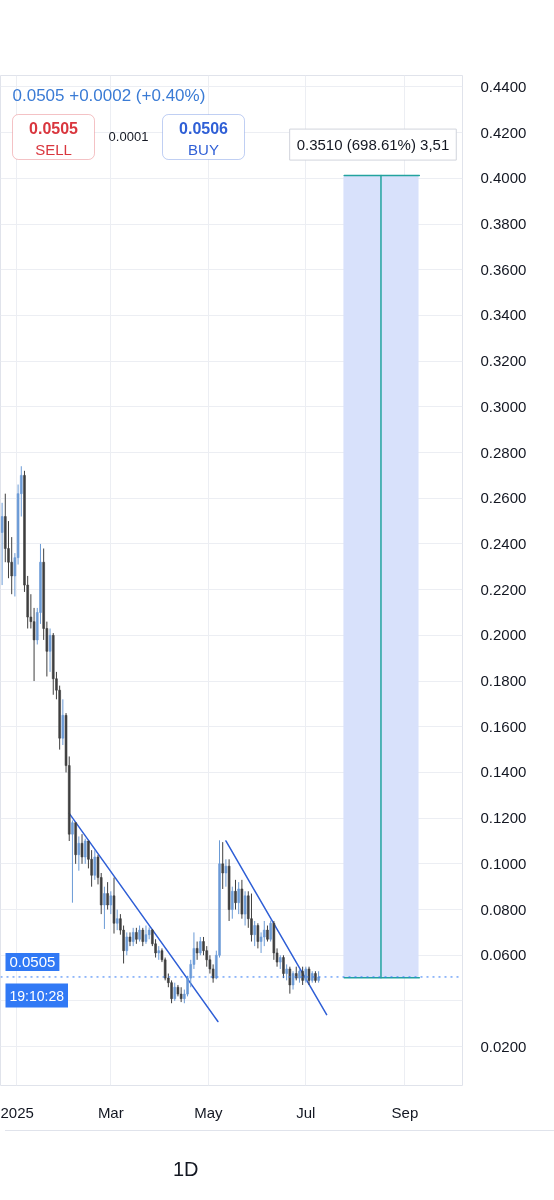  I want to click on y-tick-label: 0.3000, so click(503, 406).